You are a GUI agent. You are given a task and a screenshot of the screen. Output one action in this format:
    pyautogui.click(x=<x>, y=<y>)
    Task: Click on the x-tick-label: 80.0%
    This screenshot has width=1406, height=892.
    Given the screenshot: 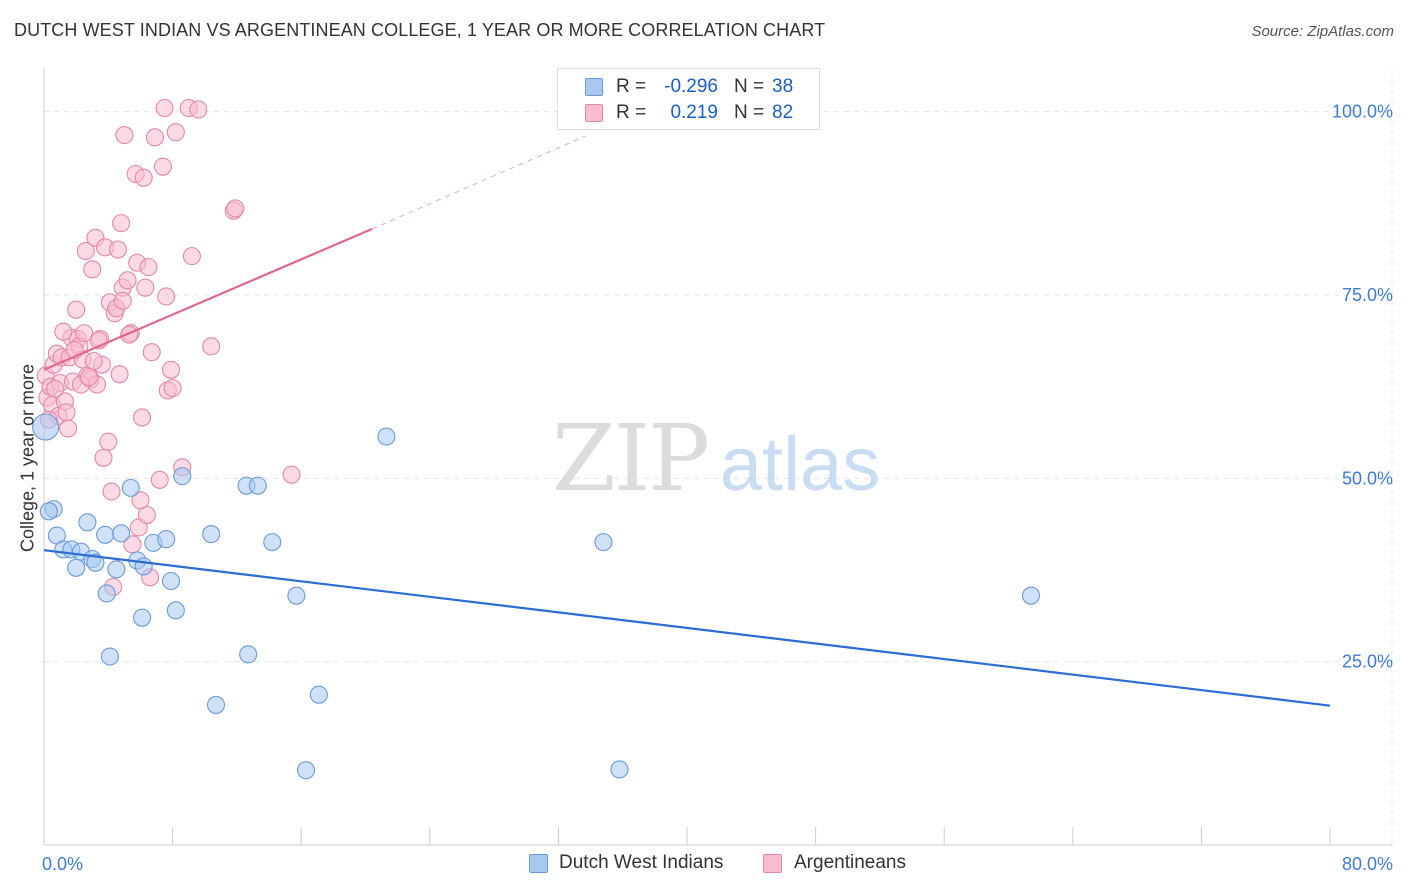 What is the action you would take?
    pyautogui.click(x=1367, y=864)
    